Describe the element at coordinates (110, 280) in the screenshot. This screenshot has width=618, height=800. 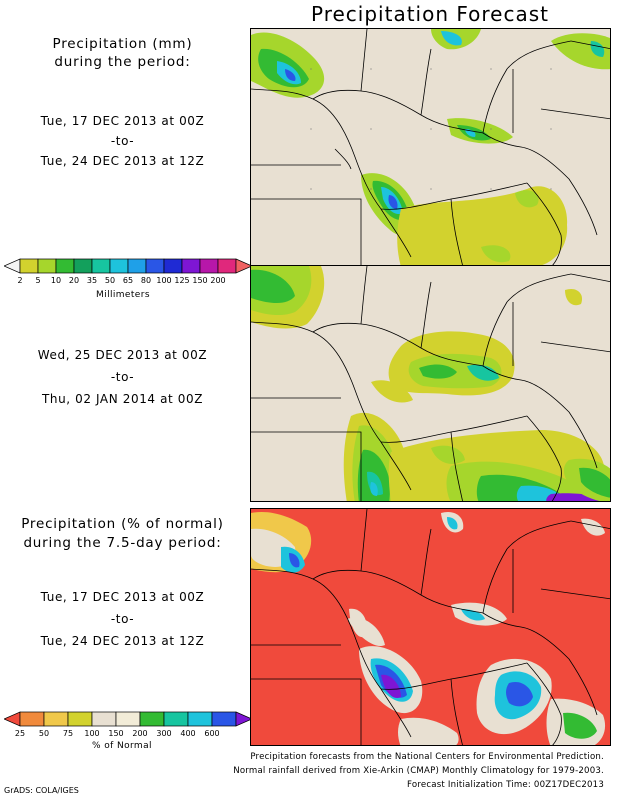
I see `colorbar-mm-tick-label: 50` at that location.